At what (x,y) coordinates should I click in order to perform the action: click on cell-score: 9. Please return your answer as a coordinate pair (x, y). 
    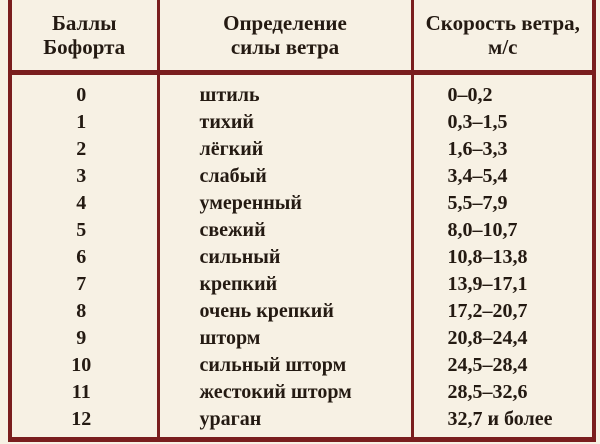
    Looking at the image, I should click on (84, 338).